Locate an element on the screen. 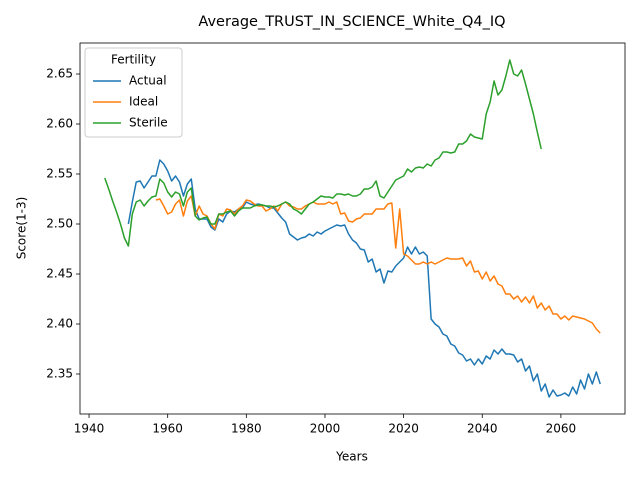 The height and width of the screenshot is (480, 640). y-axis-label: Score(1-3) is located at coordinates (22, 228).